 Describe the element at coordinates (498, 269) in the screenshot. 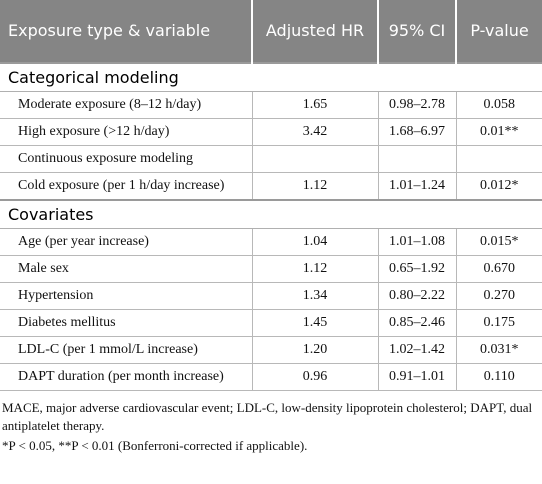

I see `cell: 0.670` at that location.